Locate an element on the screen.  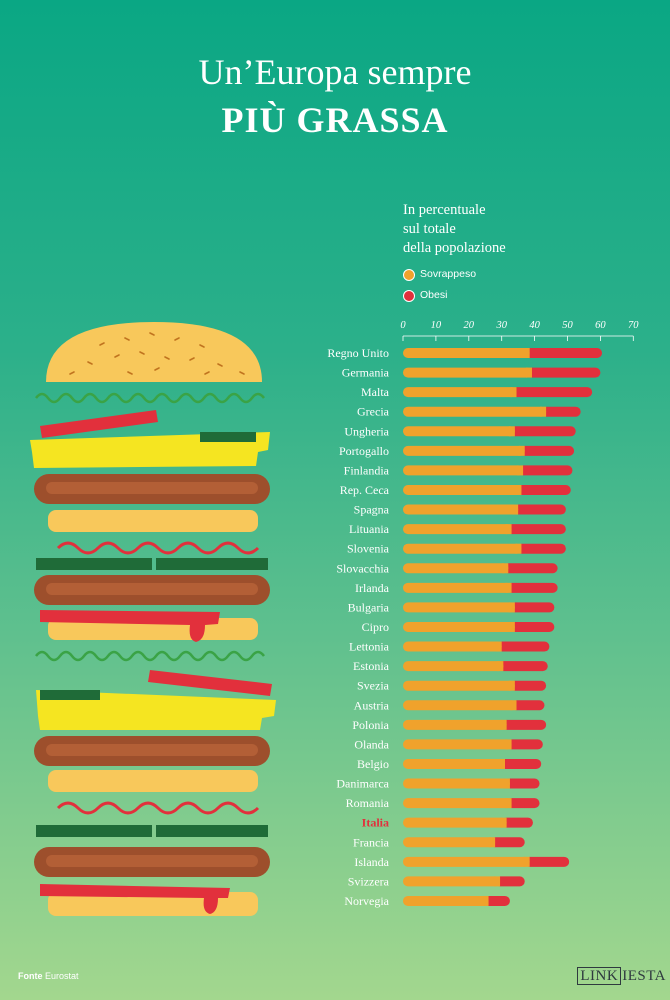
category-label: Bulgaria is located at coordinates (369, 607).